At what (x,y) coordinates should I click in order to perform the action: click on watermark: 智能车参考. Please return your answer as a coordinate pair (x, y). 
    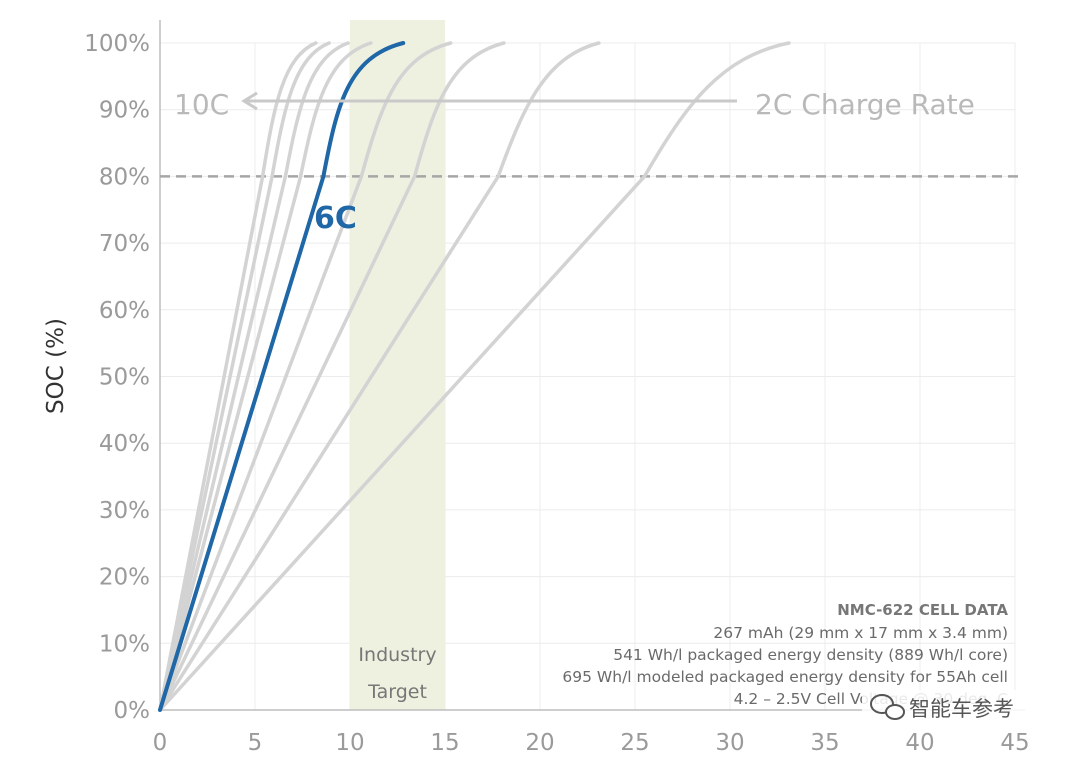
    Looking at the image, I should click on (953, 706).